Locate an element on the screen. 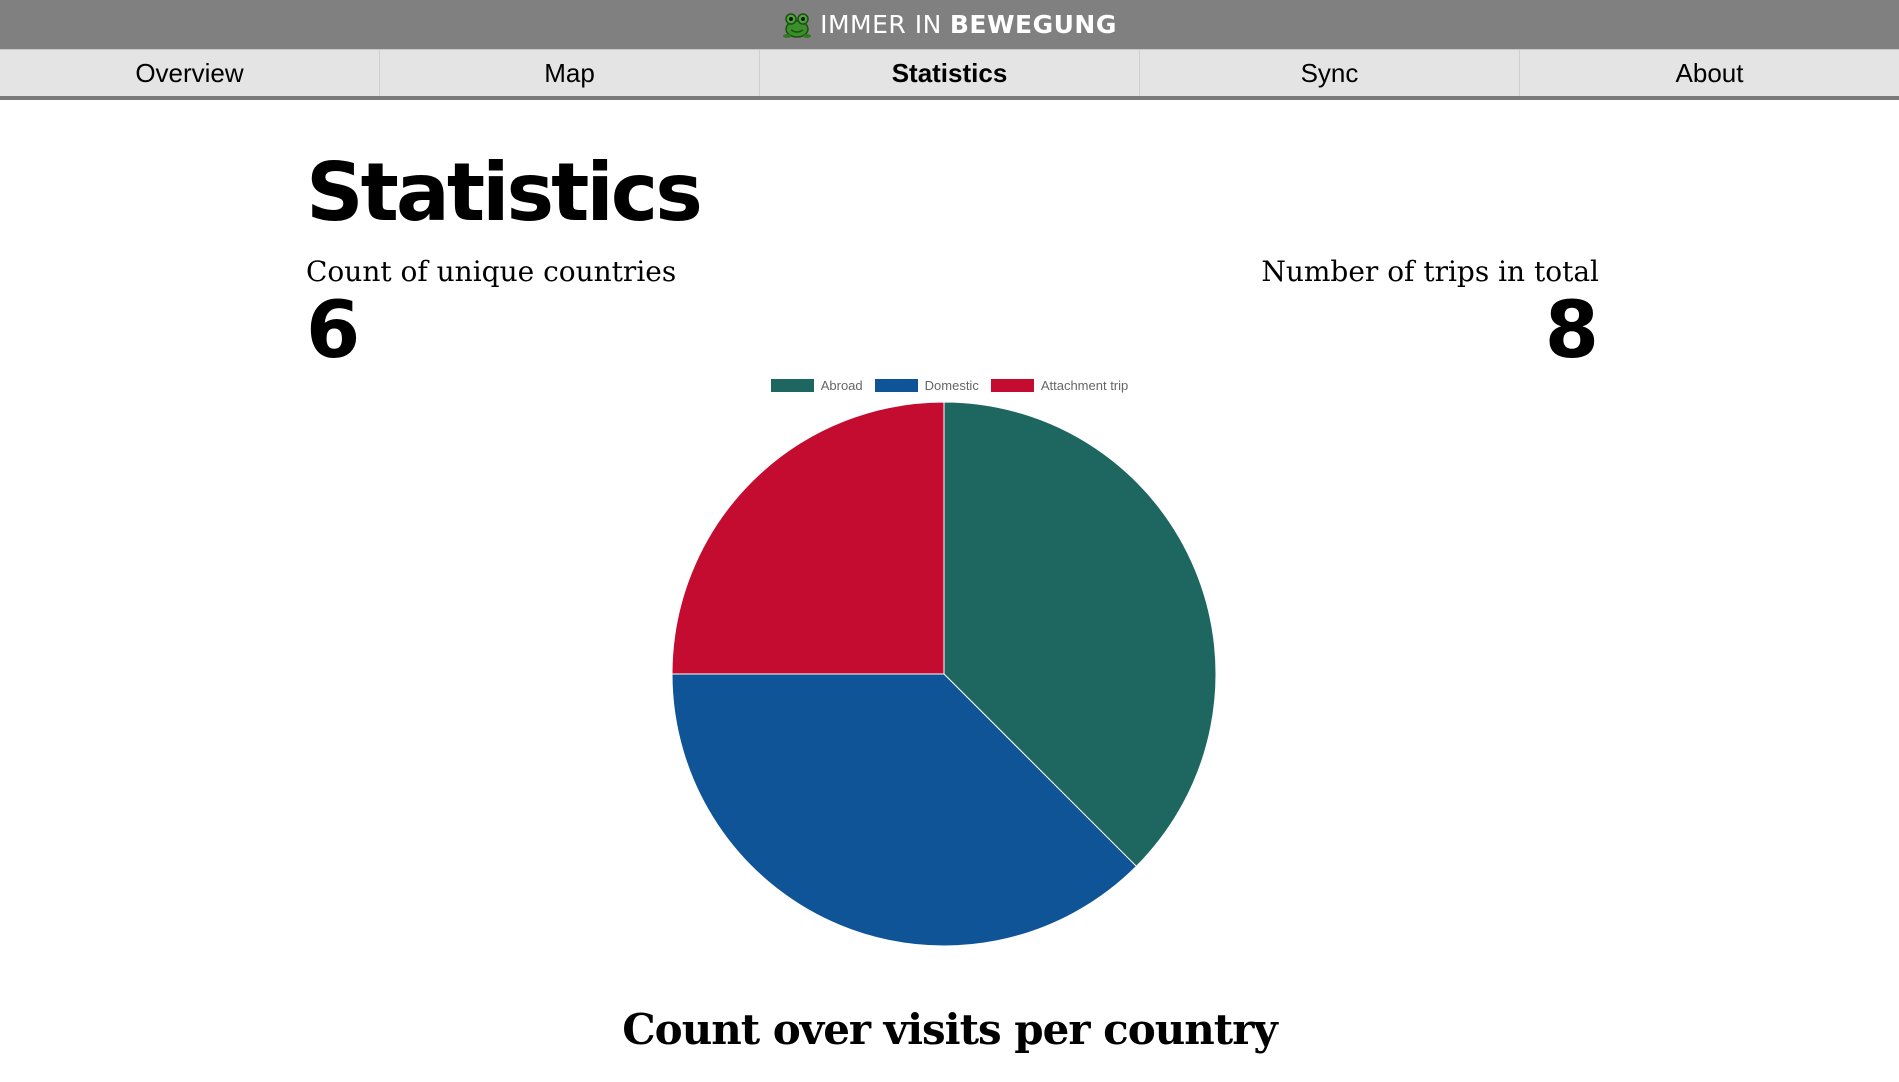 This screenshot has width=1899, height=1082. tab-statistics: Statistics is located at coordinates (949, 73).